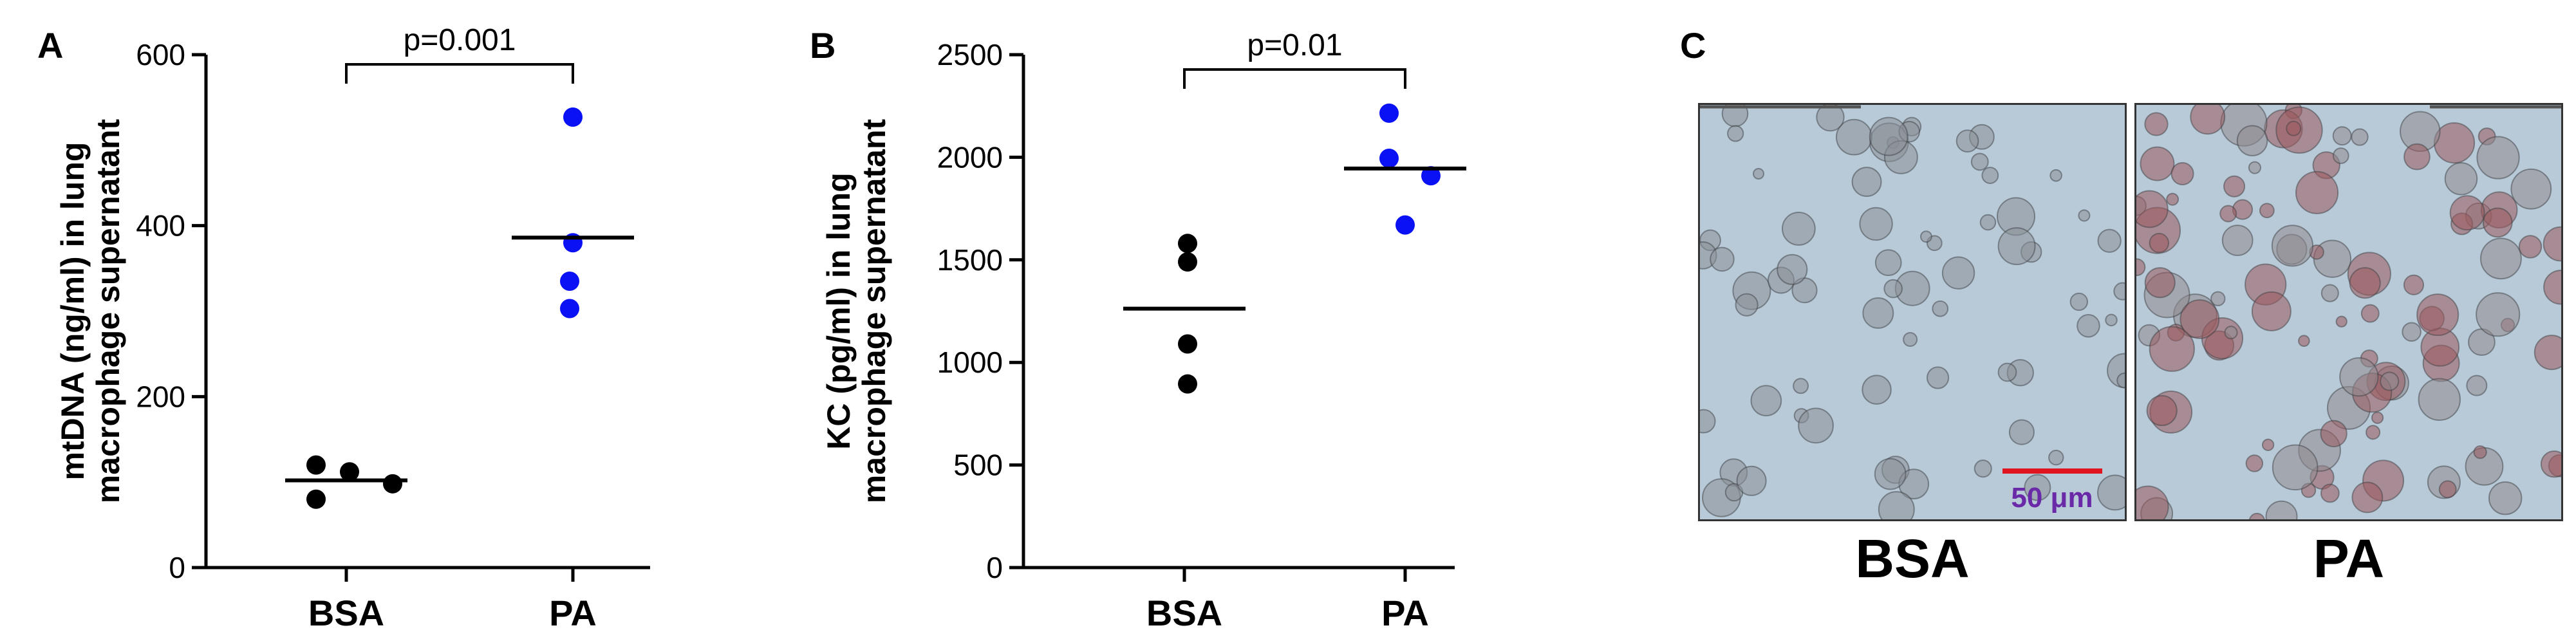  What do you see at coordinates (839, 310) in the screenshot?
I see `y-axis-label-line1: KC (pg/ml) in lung` at bounding box center [839, 310].